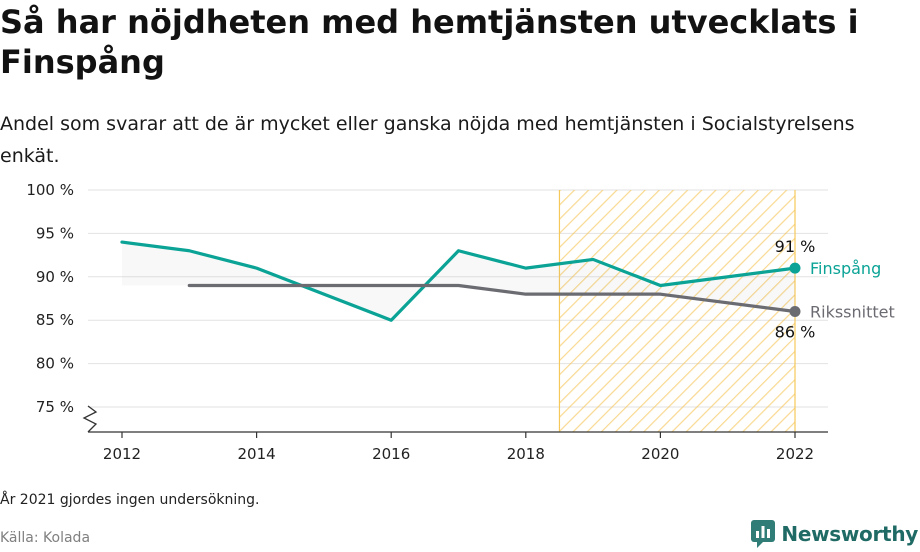 The width and height of the screenshot is (920, 552). Describe the element at coordinates (795, 246) in the screenshot. I see `end-value-label-finspang: 91 %` at that location.